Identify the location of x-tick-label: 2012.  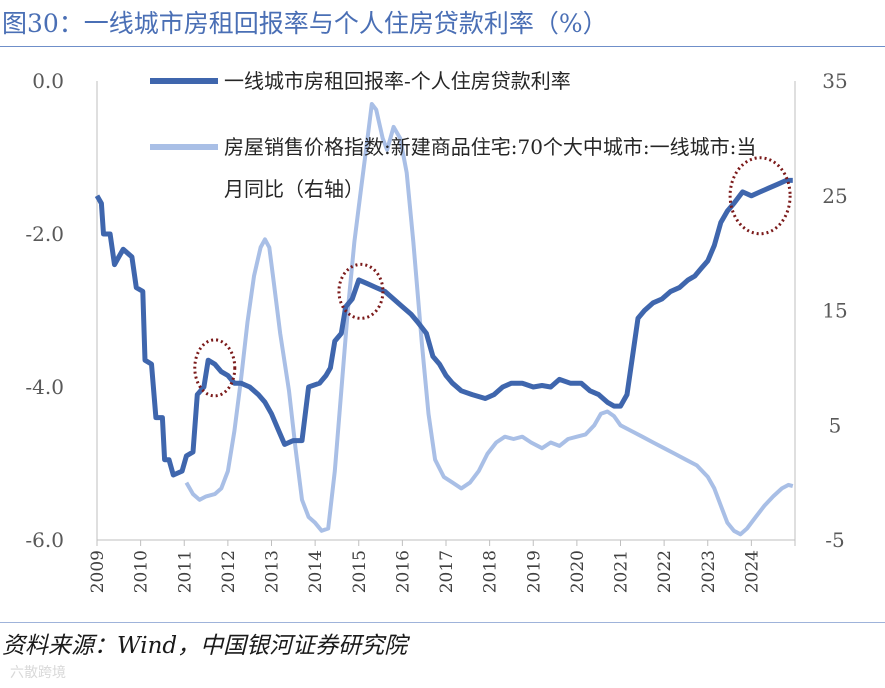
(229, 571).